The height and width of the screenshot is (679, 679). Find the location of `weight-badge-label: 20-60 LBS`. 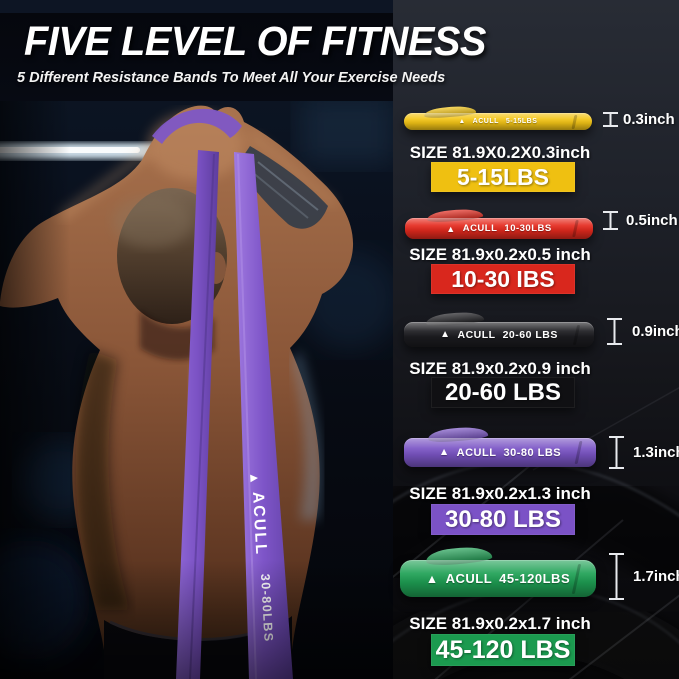

weight-badge-label: 20-60 LBS is located at coordinates (503, 392).